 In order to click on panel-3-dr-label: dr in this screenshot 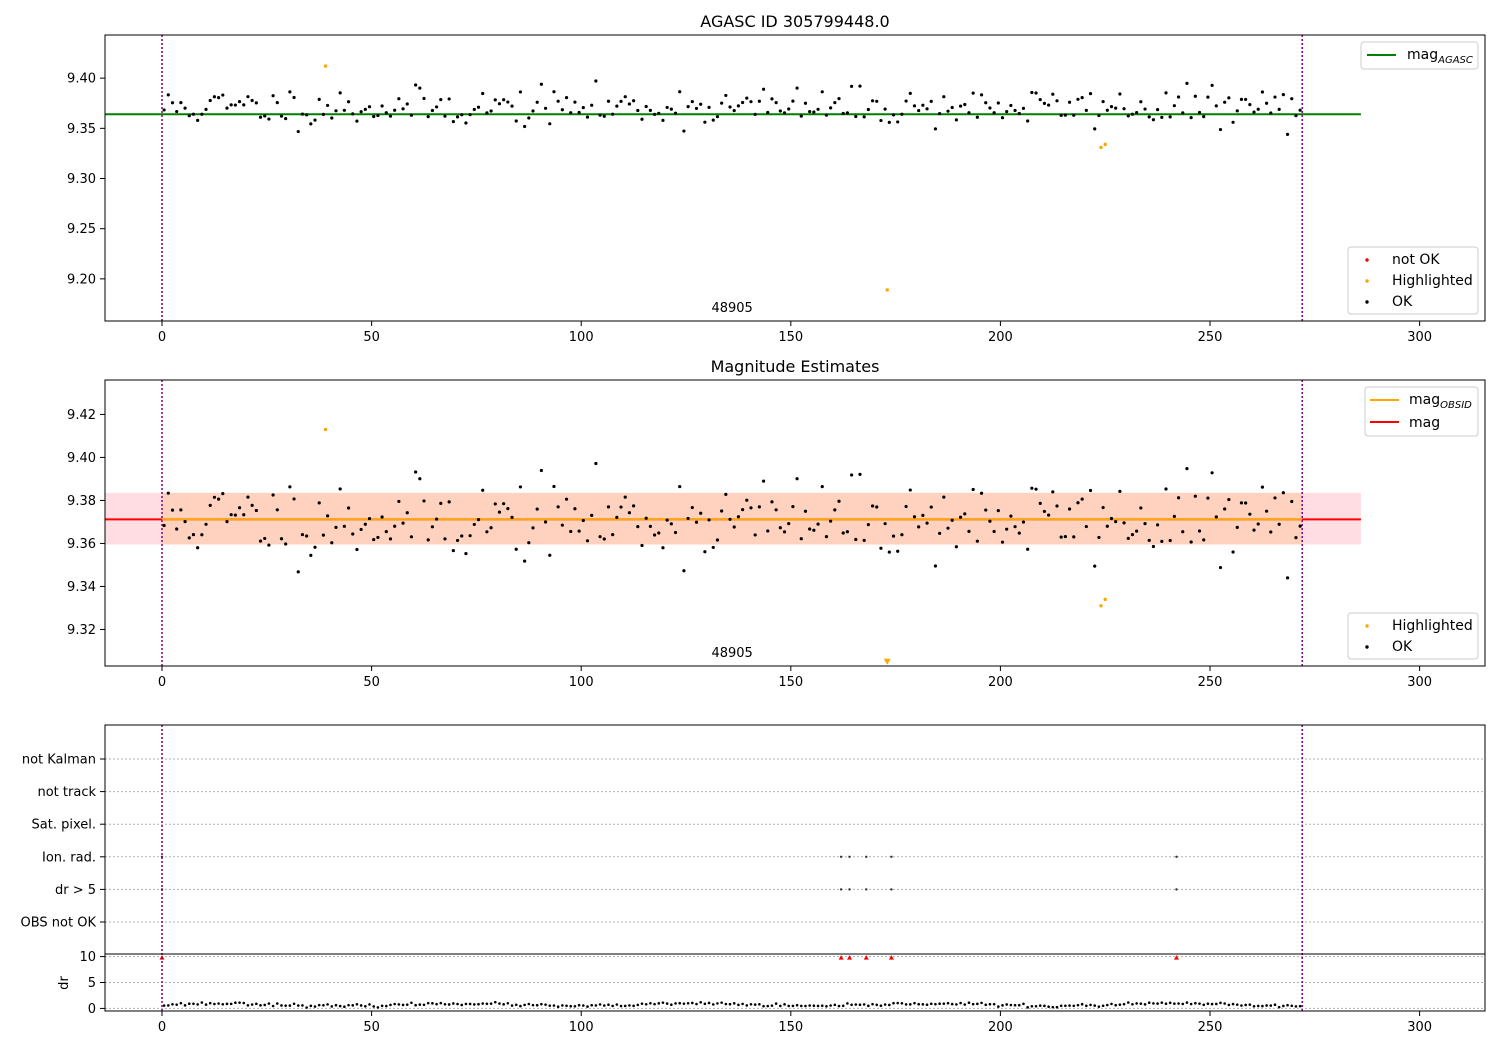, I will do `click(64, 983)`.